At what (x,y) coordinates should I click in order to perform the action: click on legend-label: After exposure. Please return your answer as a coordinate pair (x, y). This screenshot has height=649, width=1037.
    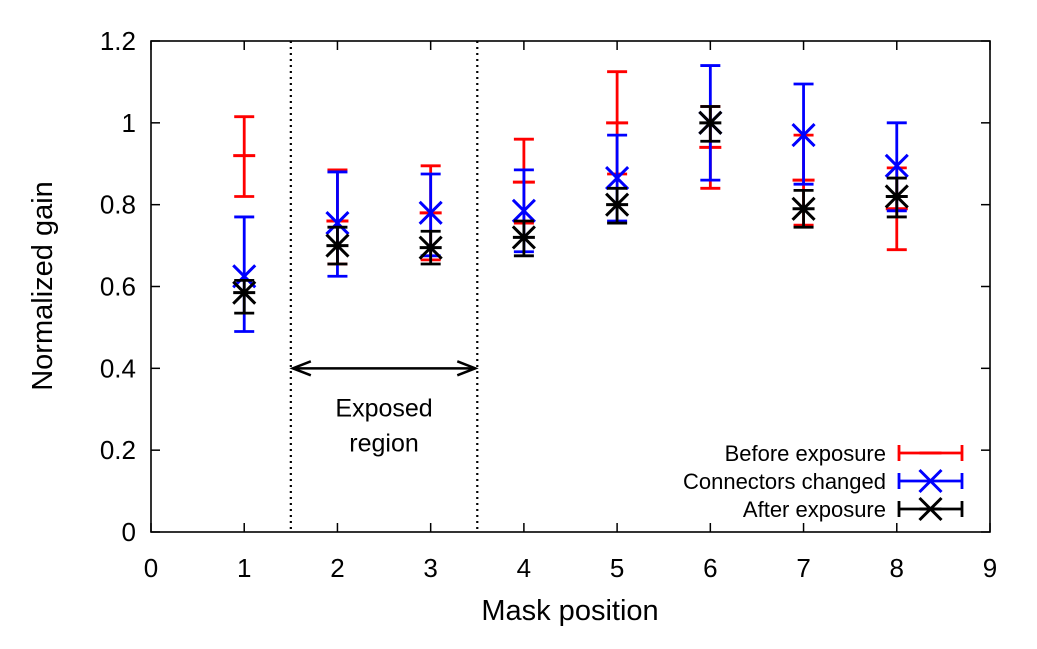
    Looking at the image, I should click on (814, 509).